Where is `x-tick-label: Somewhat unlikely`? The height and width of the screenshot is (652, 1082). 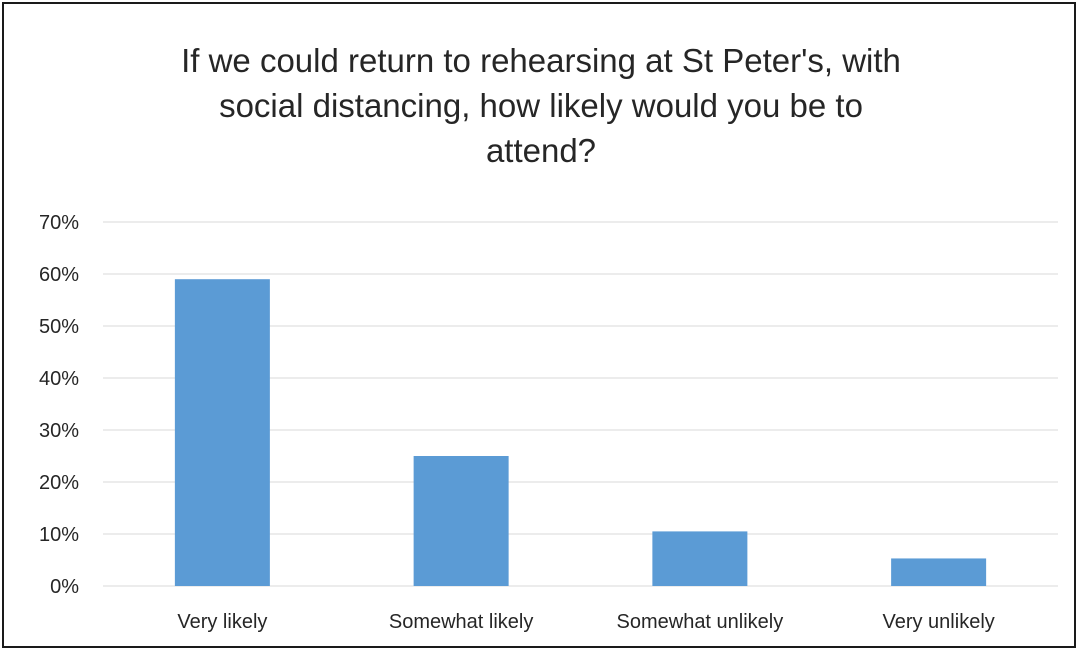 x-tick-label: Somewhat unlikely is located at coordinates (700, 622).